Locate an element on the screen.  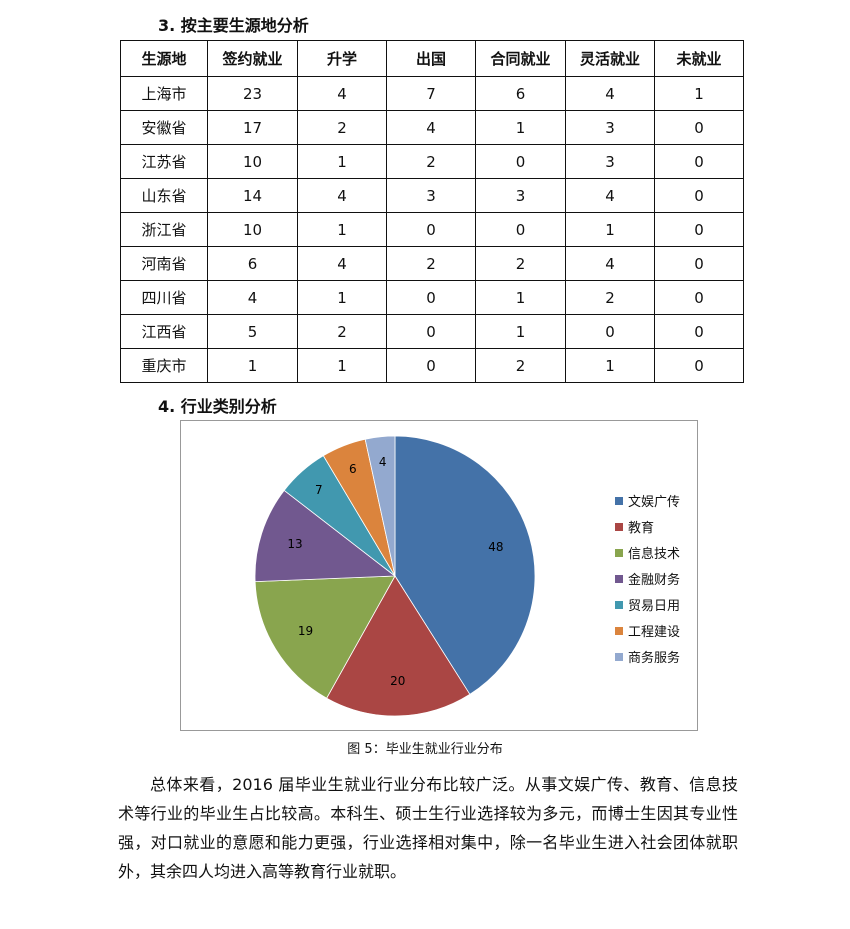
table-row: 安徽省 17 2 4 1 3 0 is located at coordinates (432, 127).